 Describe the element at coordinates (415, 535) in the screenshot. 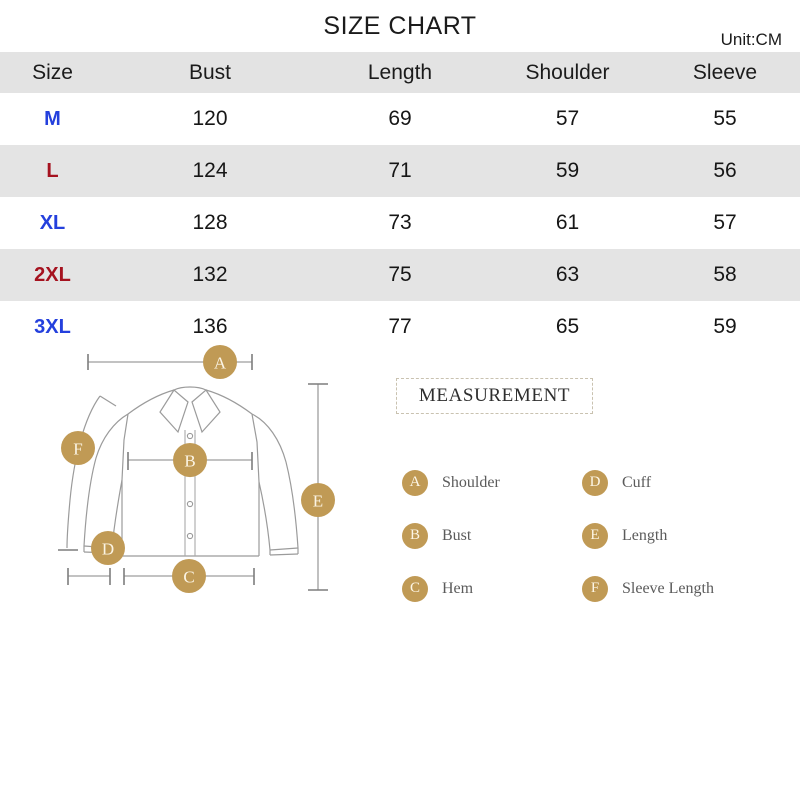

I see `legend-badge-b: B` at that location.